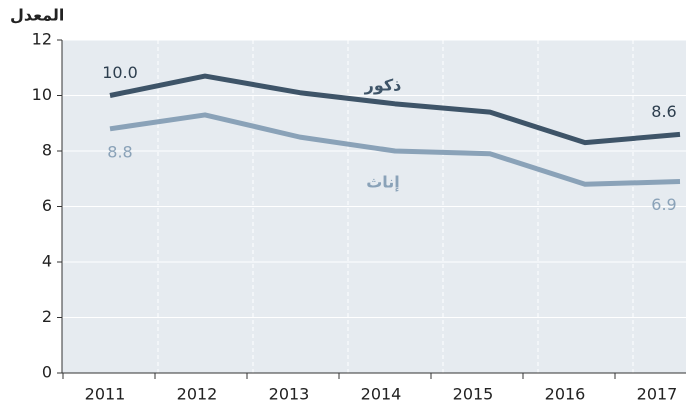 This screenshot has height=409, width=688. What do you see at coordinates (657, 394) in the screenshot?
I see `x-tick-label: 2017` at bounding box center [657, 394].